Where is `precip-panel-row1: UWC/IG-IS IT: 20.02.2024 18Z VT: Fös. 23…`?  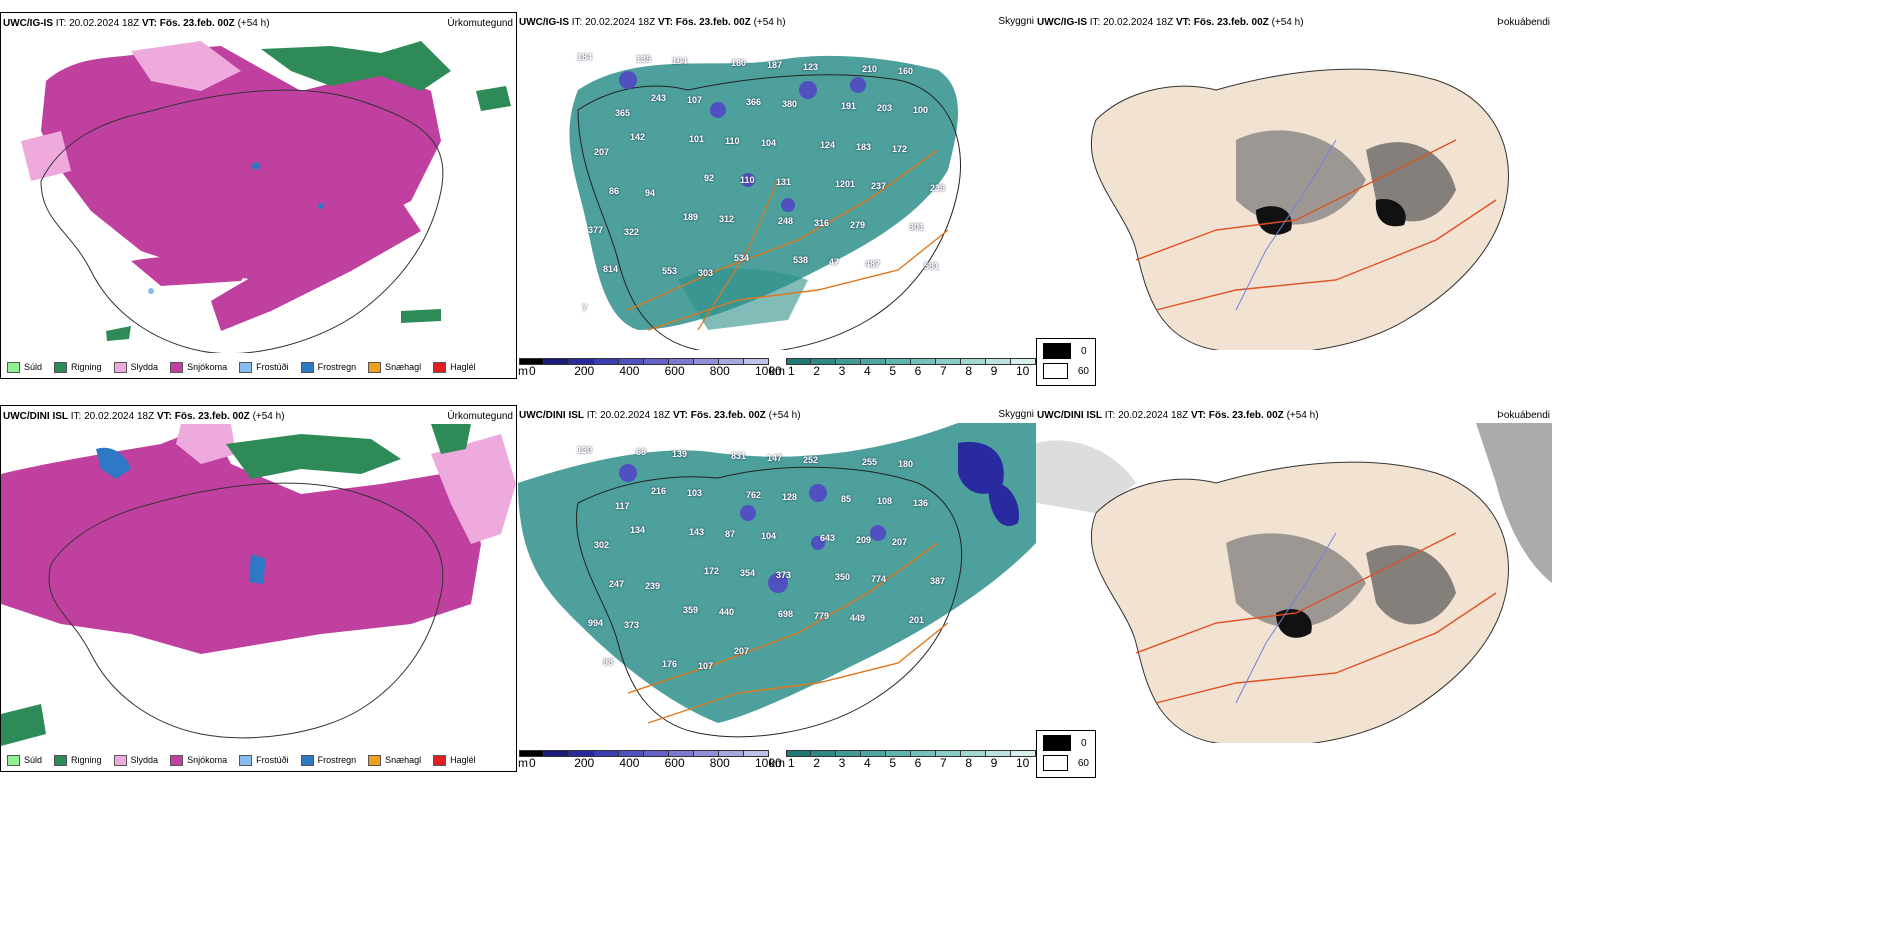 precip-panel-row1: UWC/IG-IS IT: 20.02.2024 18Z VT: Fös. 23… is located at coordinates (258, 195).